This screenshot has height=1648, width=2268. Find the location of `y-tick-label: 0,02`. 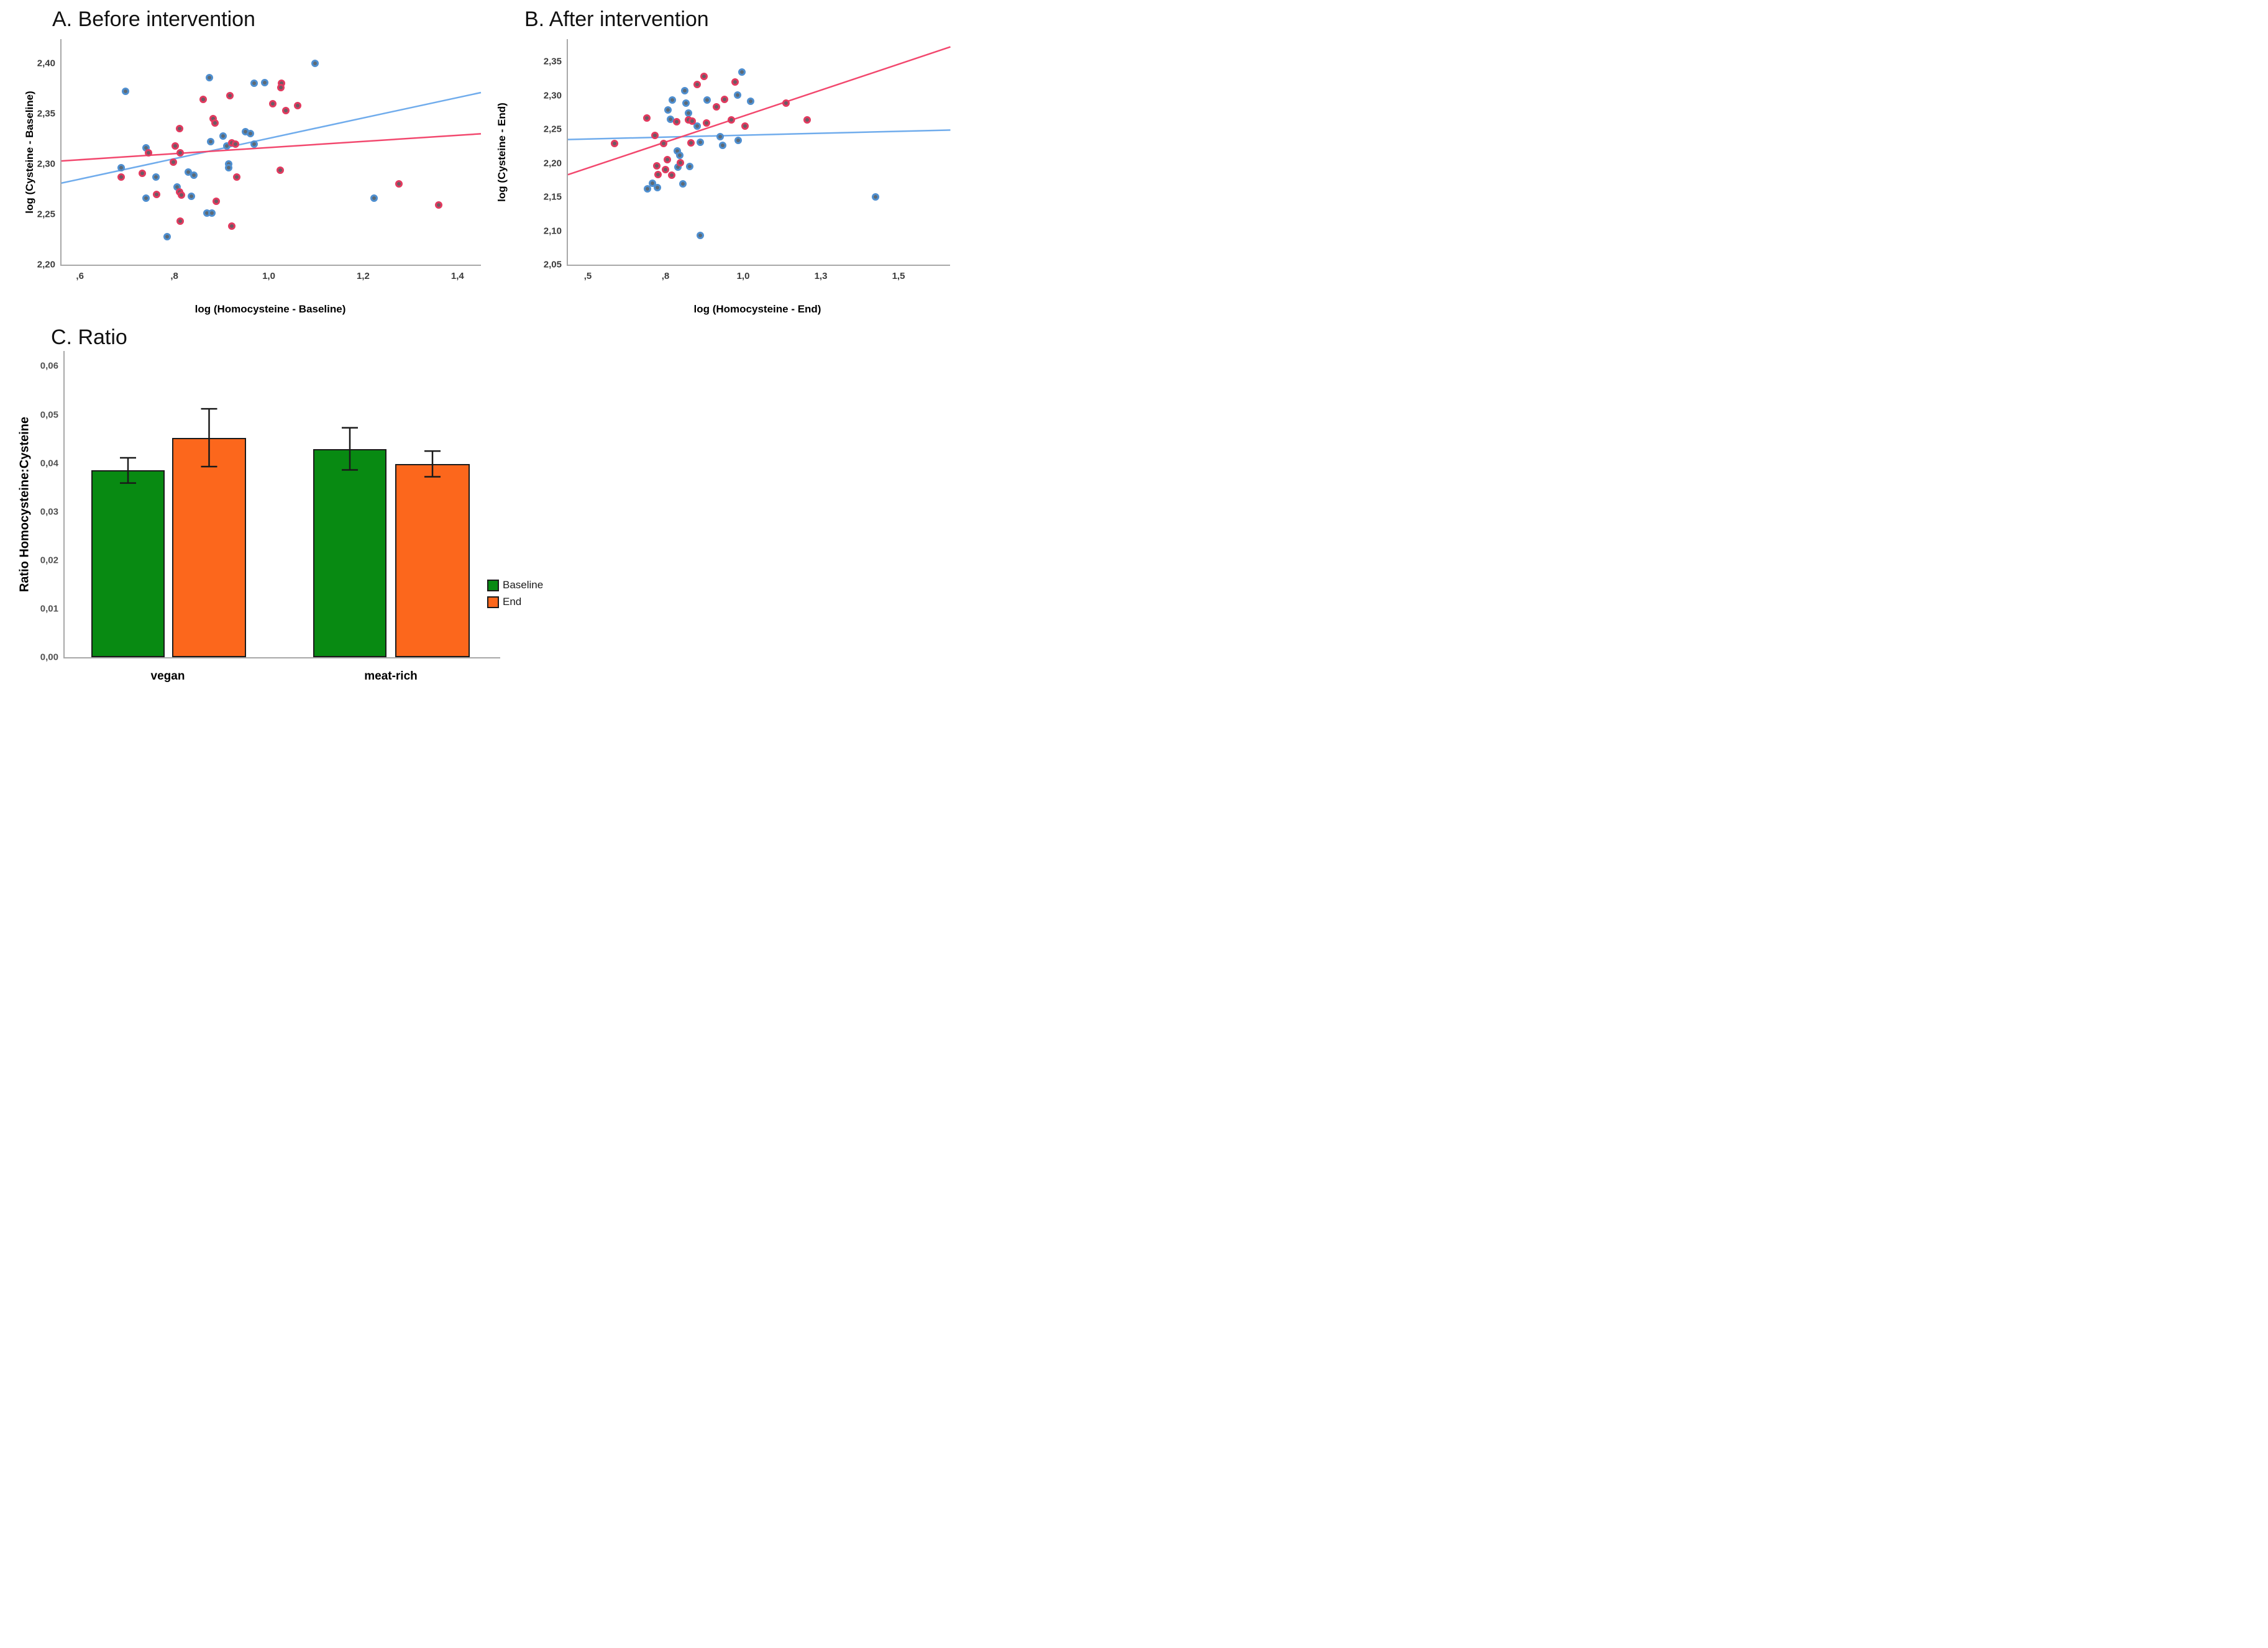

y-tick-label: 0,02 is located at coordinates (49, 560).